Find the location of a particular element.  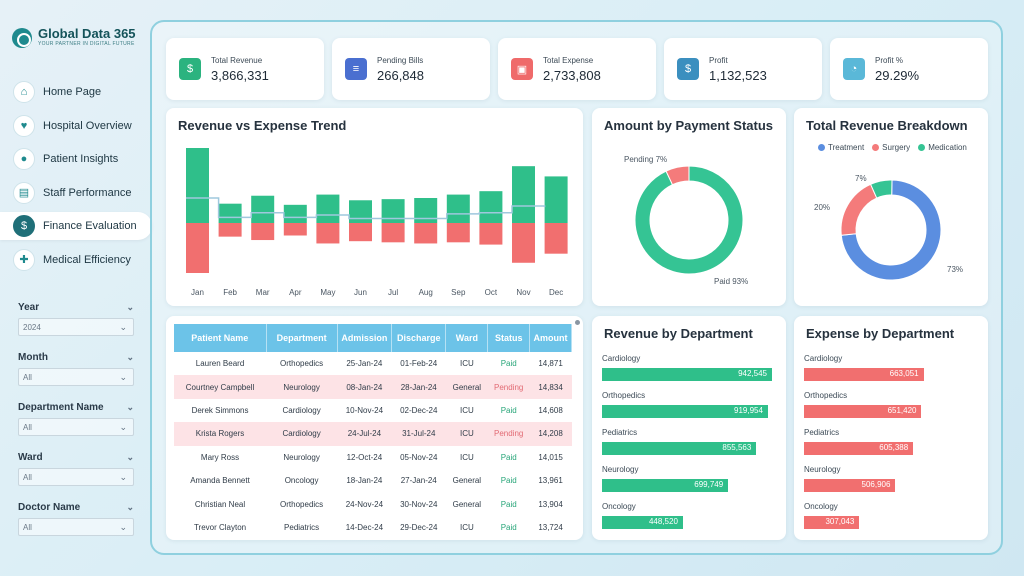

department-bar: 651,420 is located at coordinates (863, 411).